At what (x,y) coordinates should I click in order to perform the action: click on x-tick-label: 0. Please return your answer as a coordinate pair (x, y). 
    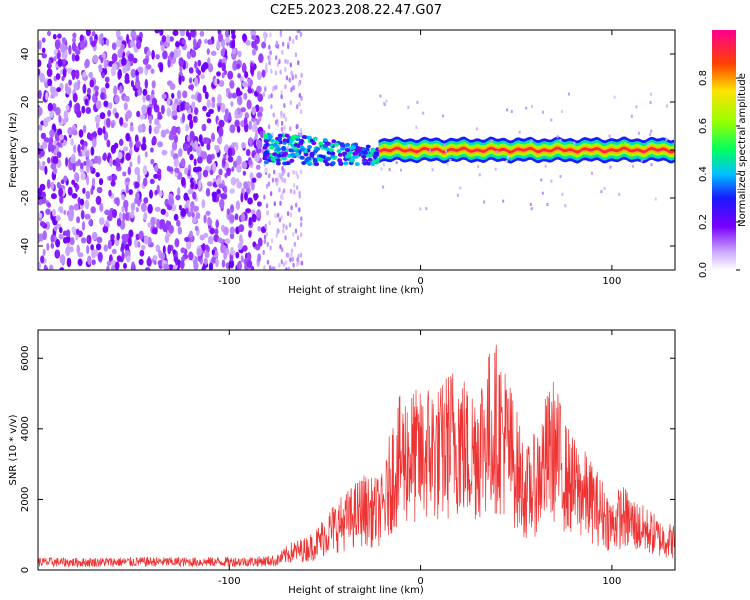
    Looking at the image, I should click on (420, 281).